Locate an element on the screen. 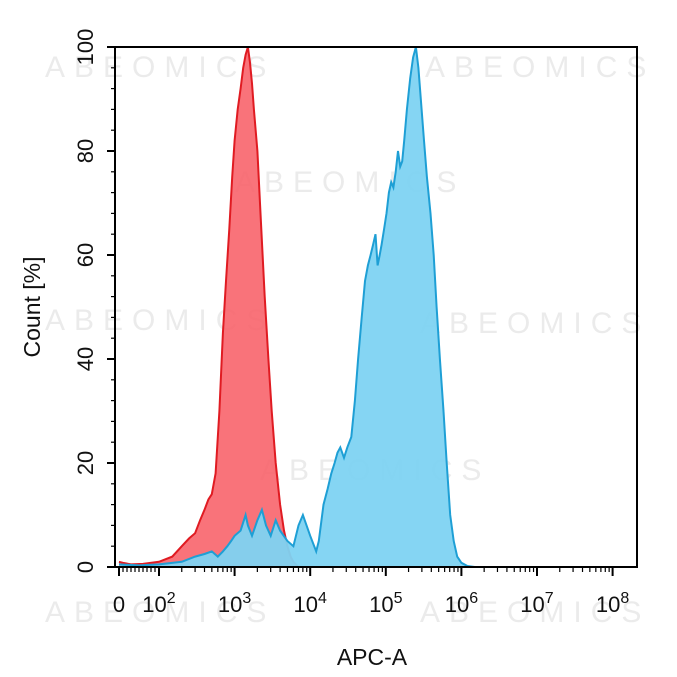 The width and height of the screenshot is (677, 677). x-tick-label: 10² is located at coordinates (158, 603).